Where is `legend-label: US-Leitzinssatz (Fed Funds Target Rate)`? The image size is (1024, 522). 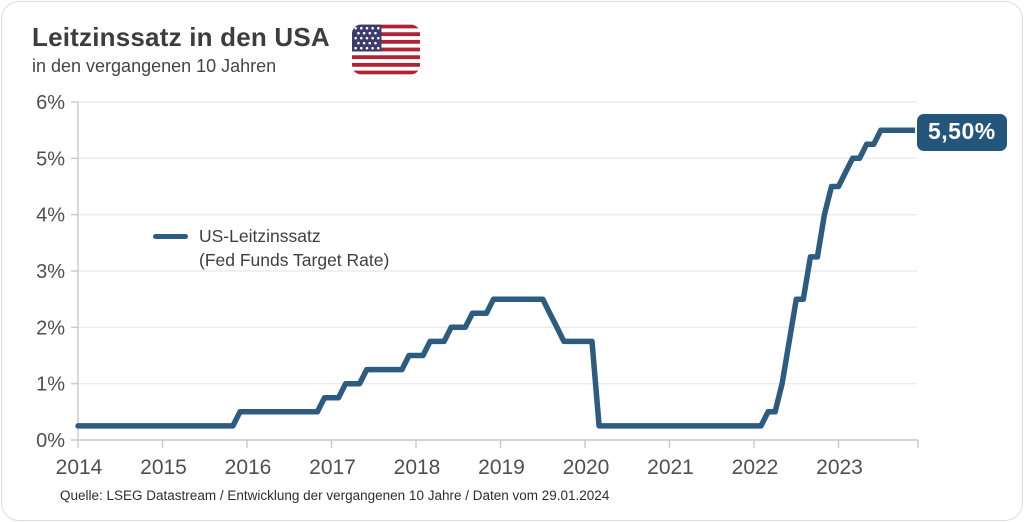
legend-label: US-Leitzinssatz (Fed Funds Target Rate) is located at coordinates (294, 248).